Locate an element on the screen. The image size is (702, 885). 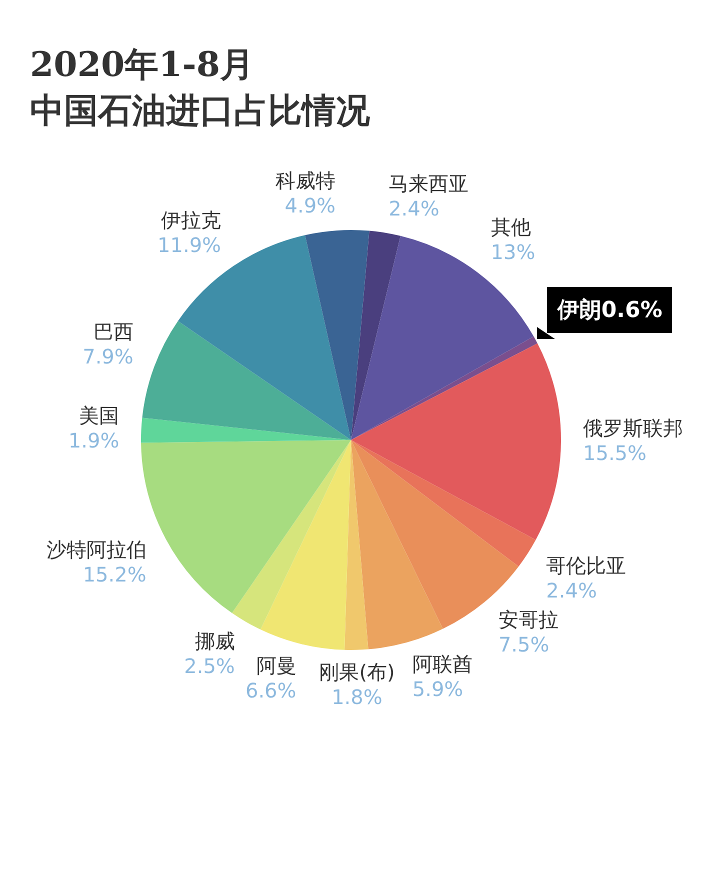
chart-subtitle: 中国石油进口占比情况 is located at coordinates (200, 111).